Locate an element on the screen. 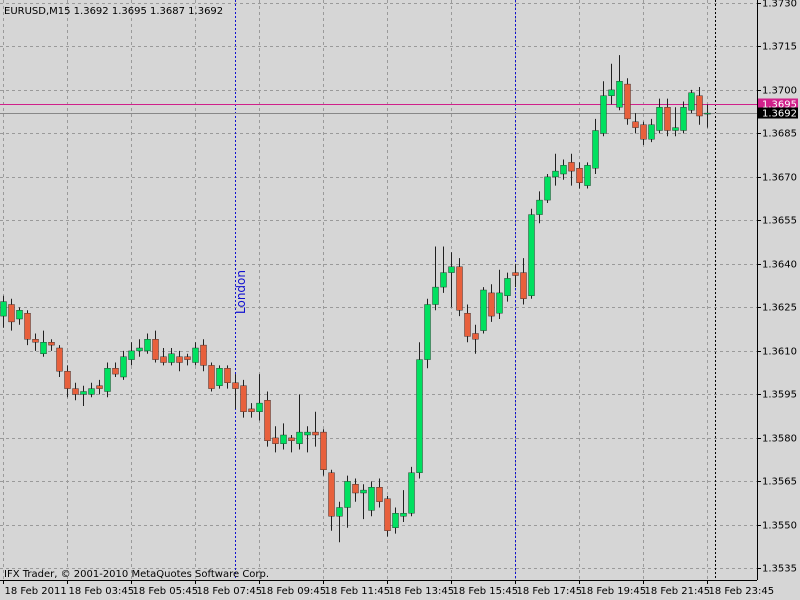  x-tick-label: 18 Feb 03:45 is located at coordinates (102, 591).